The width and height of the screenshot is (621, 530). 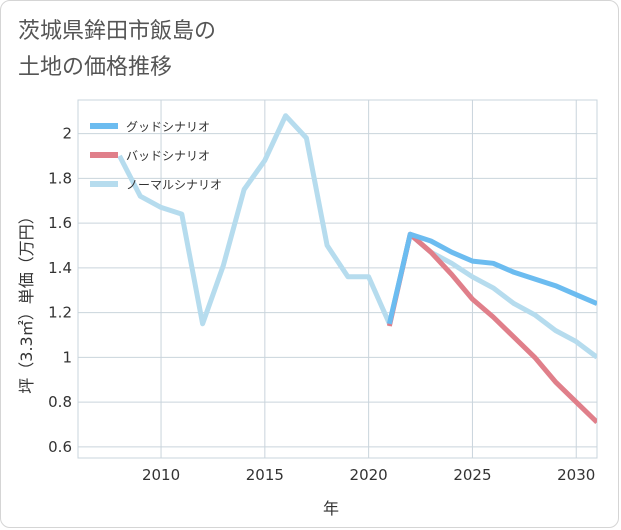 I want to click on chart-title: 茨城県鉾田市飯島の 土地の価格推移, so click(x=117, y=49).